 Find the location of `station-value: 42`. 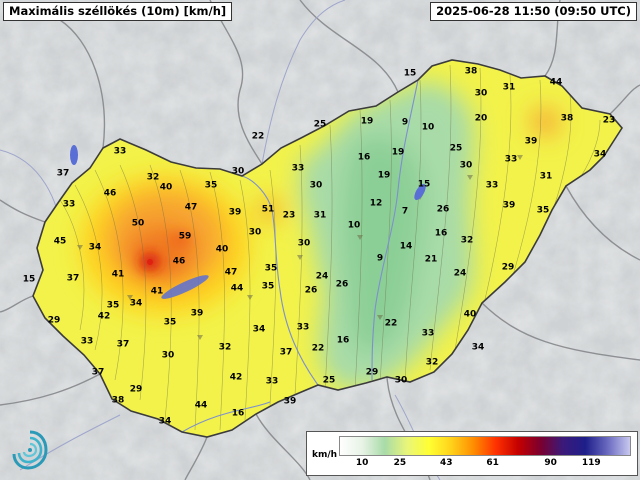

station-value: 42 is located at coordinates (236, 378).